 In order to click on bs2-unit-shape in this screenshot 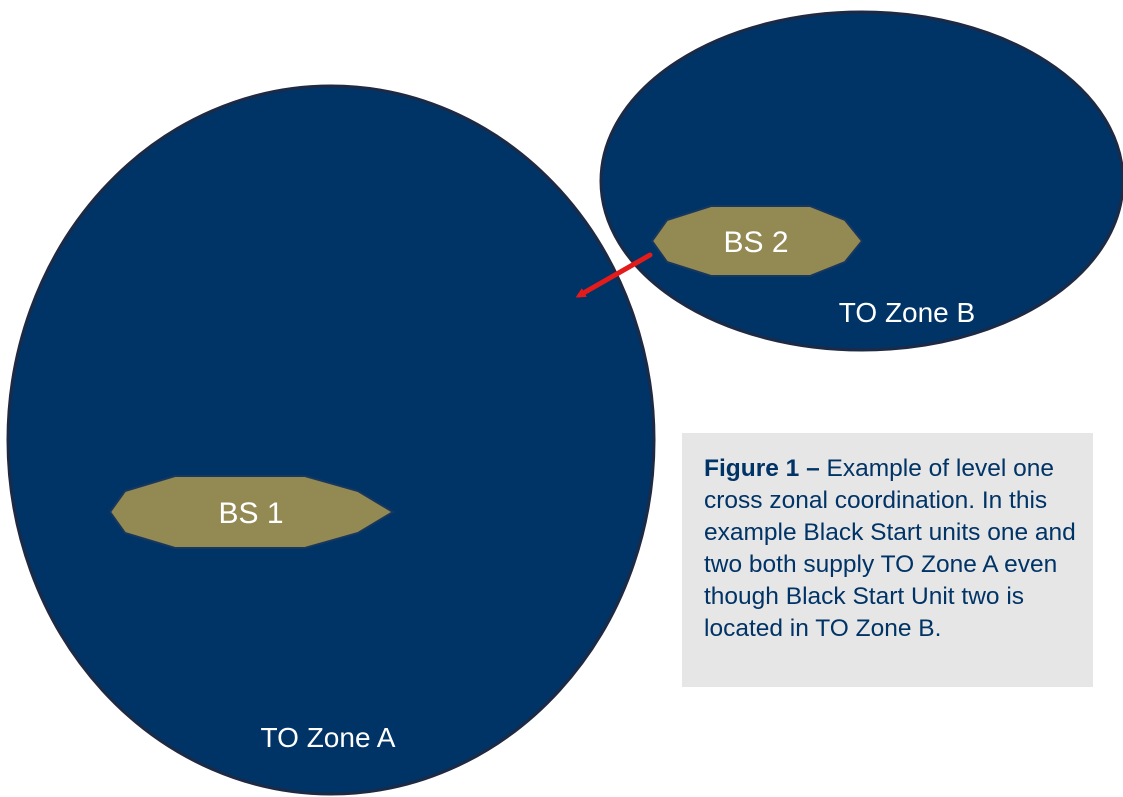, I will do `click(757, 241)`.